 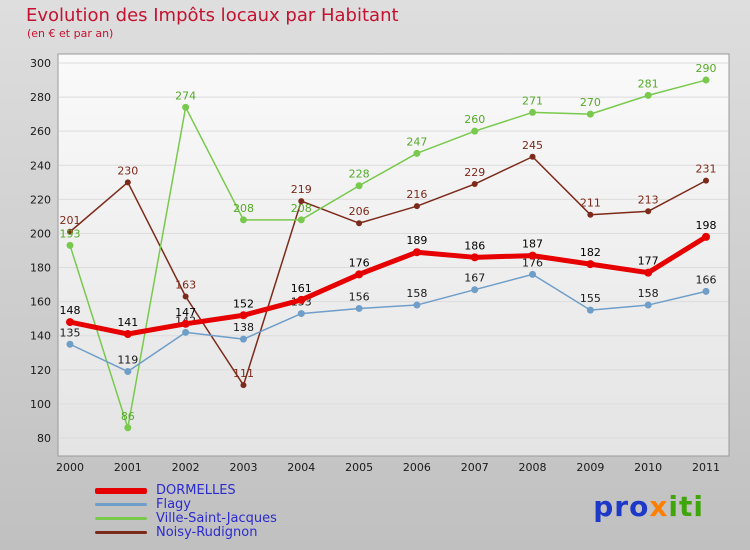 What do you see at coordinates (590, 252) in the screenshot?
I see `data-label-DORMELLES: 182` at bounding box center [590, 252].